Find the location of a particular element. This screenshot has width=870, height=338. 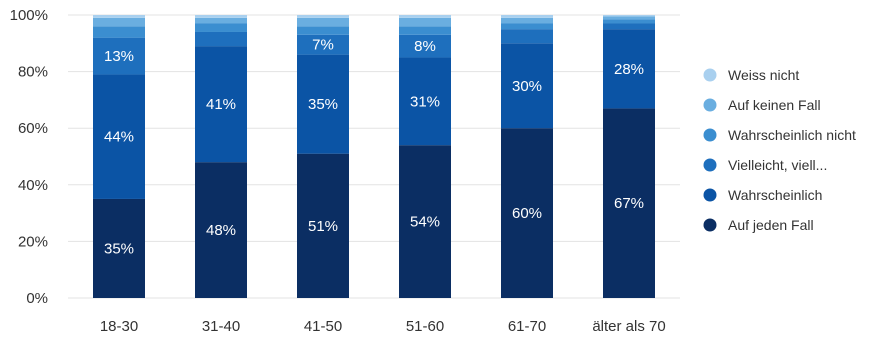

data-label: 13% is located at coordinates (119, 56).